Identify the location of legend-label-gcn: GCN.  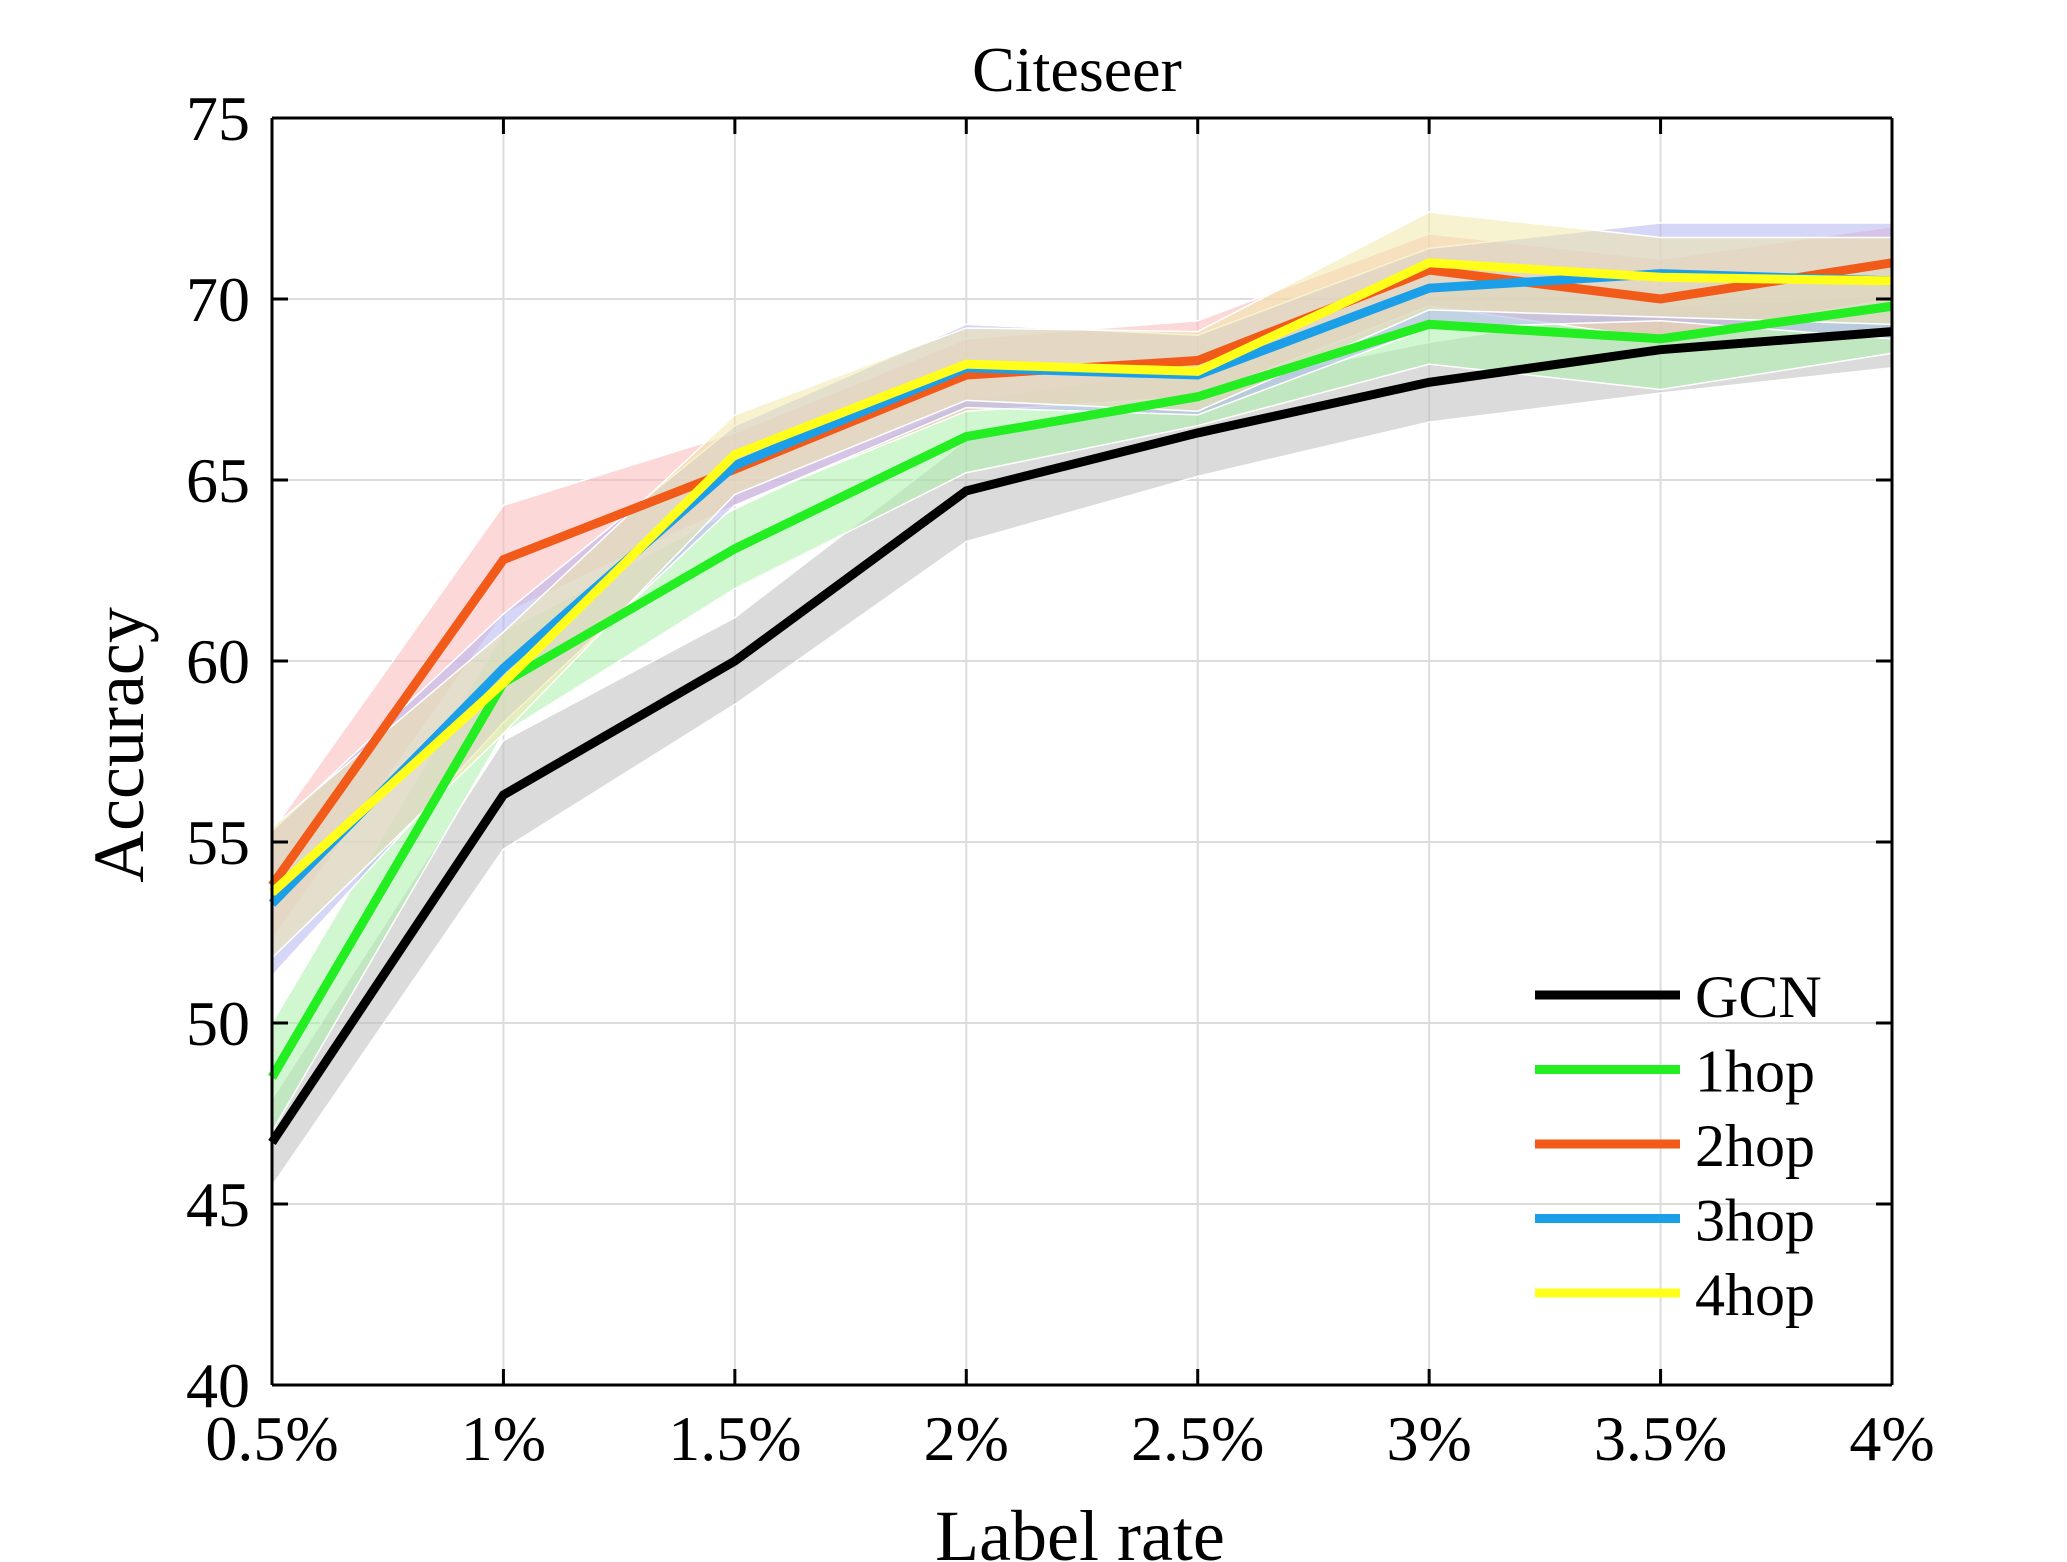
(1758, 997).